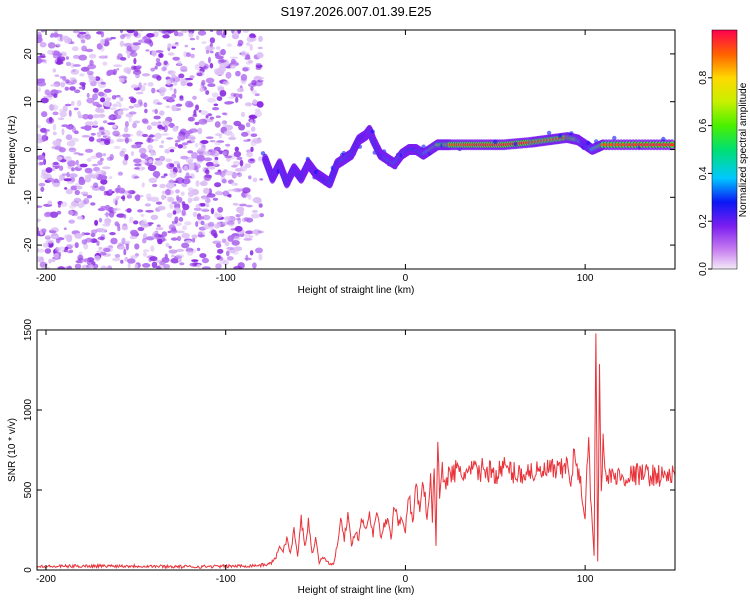 This screenshot has width=750, height=600. Describe the element at coordinates (406, 278) in the screenshot. I see `x-tick-label: 0` at that location.